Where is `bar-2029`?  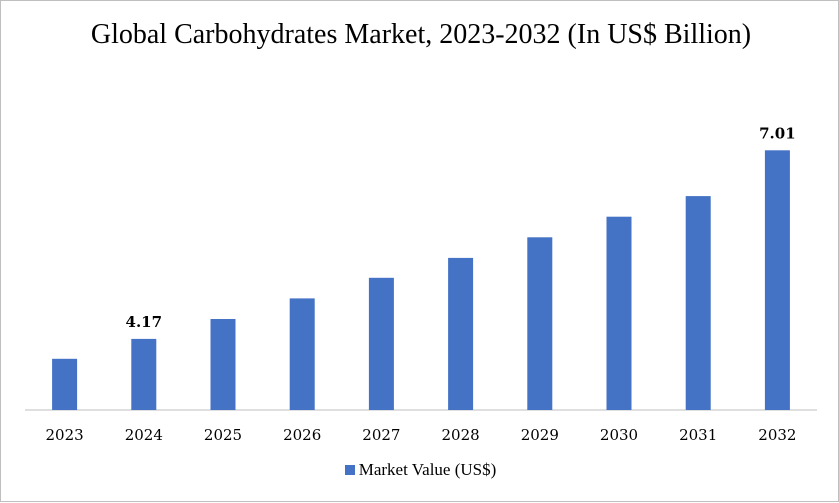
bar-2029 is located at coordinates (540, 323).